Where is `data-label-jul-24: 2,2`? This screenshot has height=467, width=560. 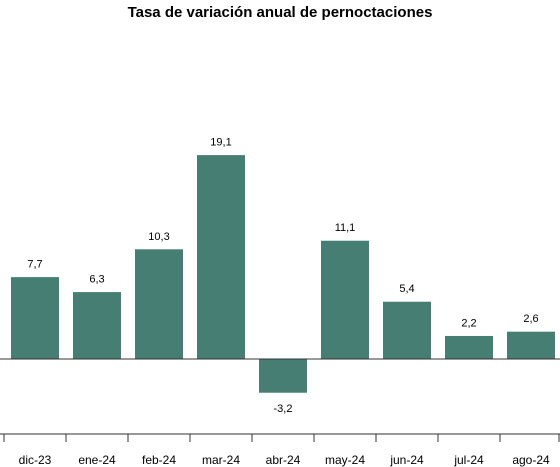 data-label-jul-24: 2,2 is located at coordinates (468, 323).